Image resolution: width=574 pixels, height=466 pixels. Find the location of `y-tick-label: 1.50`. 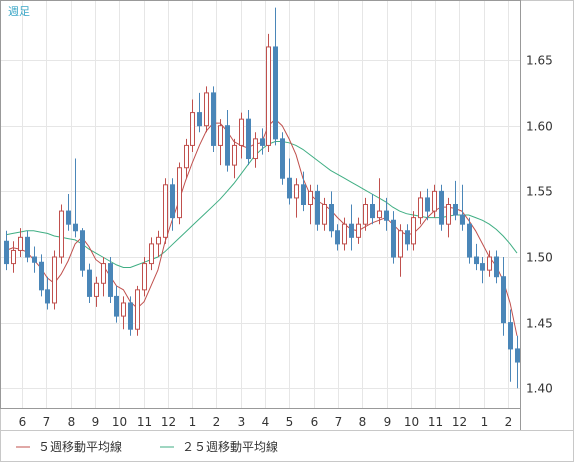

y-tick-label: 1.50 is located at coordinates (539, 258).